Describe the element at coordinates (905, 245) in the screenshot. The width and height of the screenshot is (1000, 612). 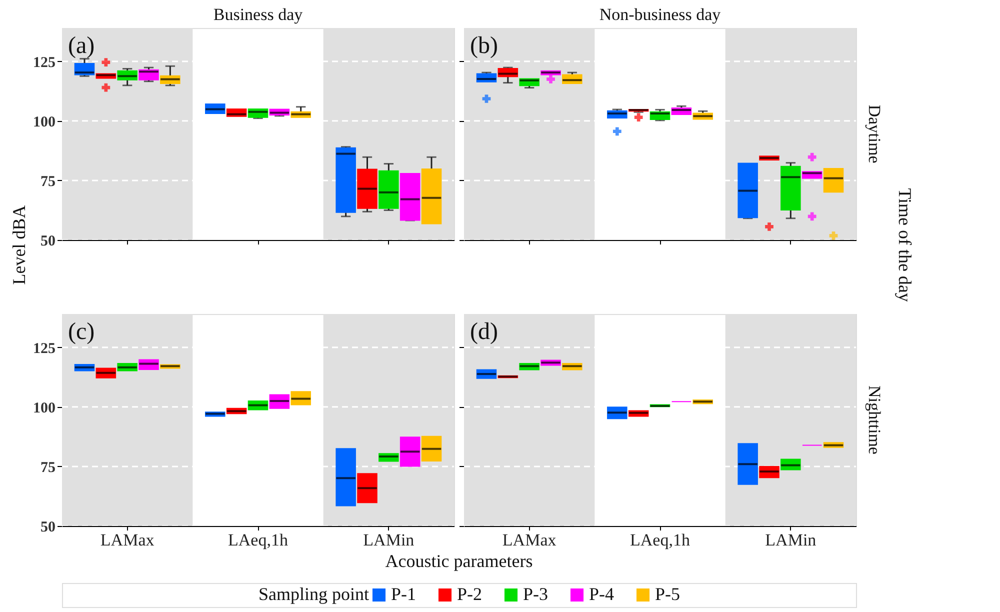
I see `text: Time of the day` at that location.